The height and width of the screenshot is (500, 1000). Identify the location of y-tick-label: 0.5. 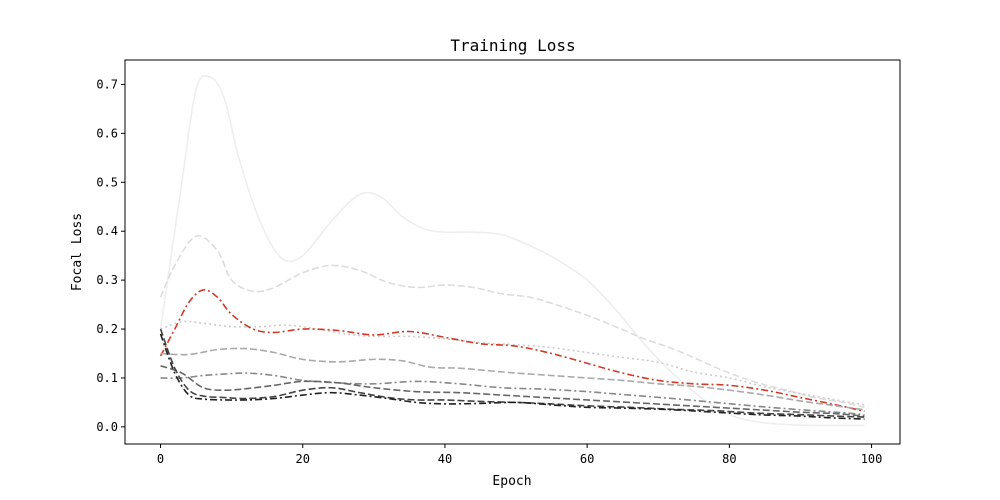
(107, 182).